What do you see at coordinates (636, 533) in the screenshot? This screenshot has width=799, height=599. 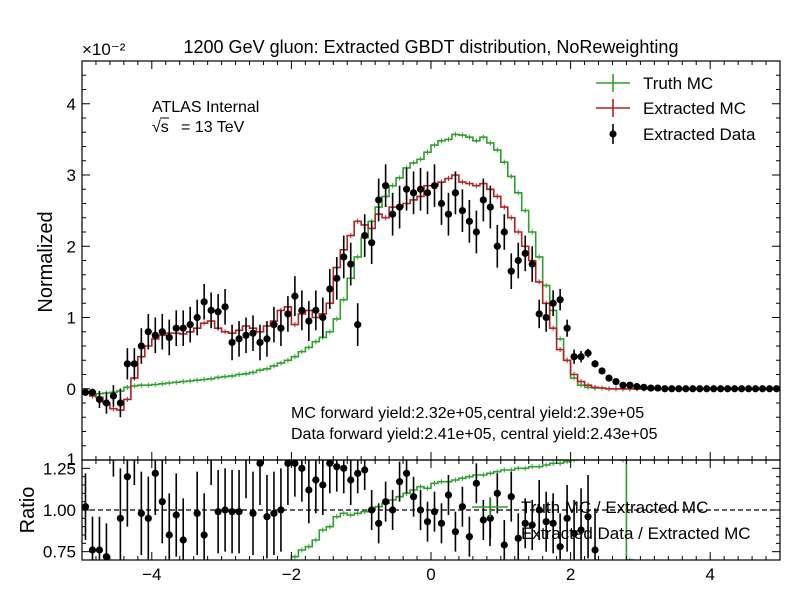 I see `svg-text: Extracted Data / Extracted MC` at bounding box center [636, 533].